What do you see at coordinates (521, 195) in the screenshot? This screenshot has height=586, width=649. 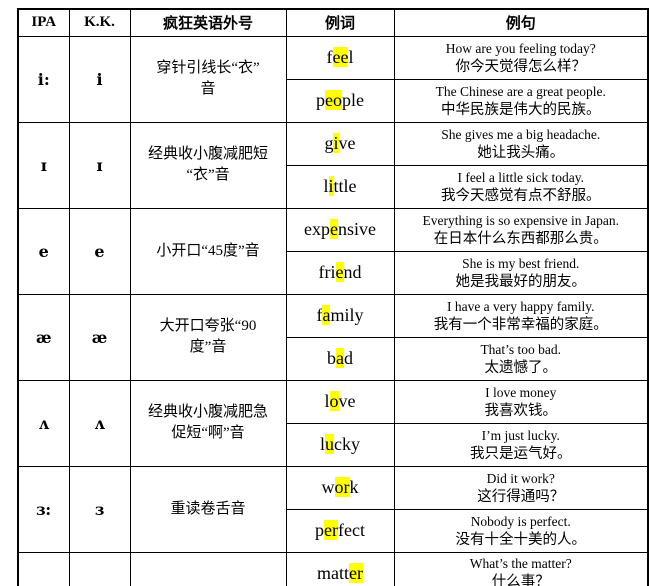 I see `sentence-chinese: 我今天感觉有点不舒服。` at bounding box center [521, 195].